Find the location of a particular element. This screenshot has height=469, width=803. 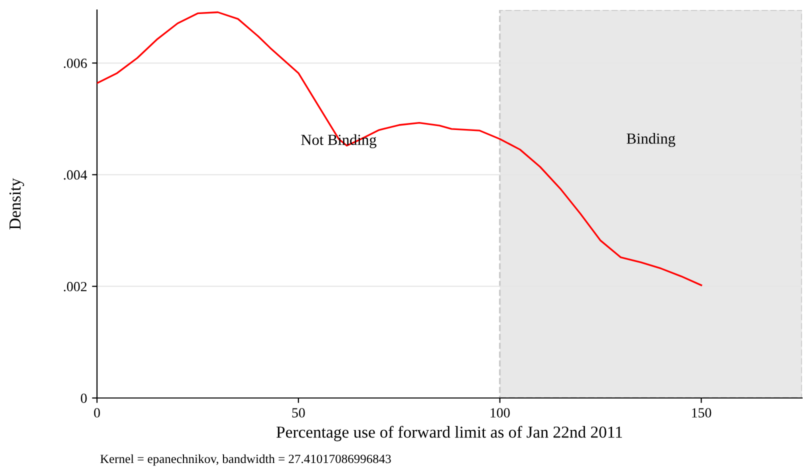

y-tick-label: .006 is located at coordinates (75, 63).